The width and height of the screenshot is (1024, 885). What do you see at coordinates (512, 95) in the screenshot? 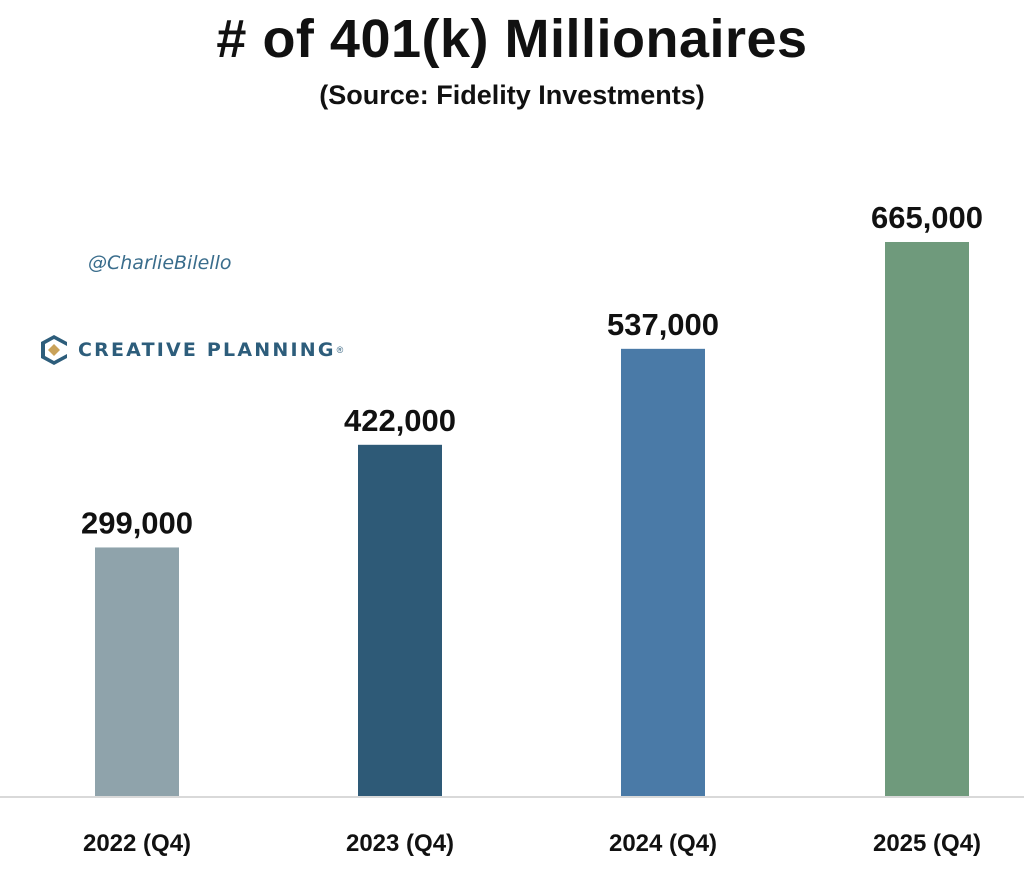
I see `chart-subtitle: (Source: Fidelity Investments)` at bounding box center [512, 95].